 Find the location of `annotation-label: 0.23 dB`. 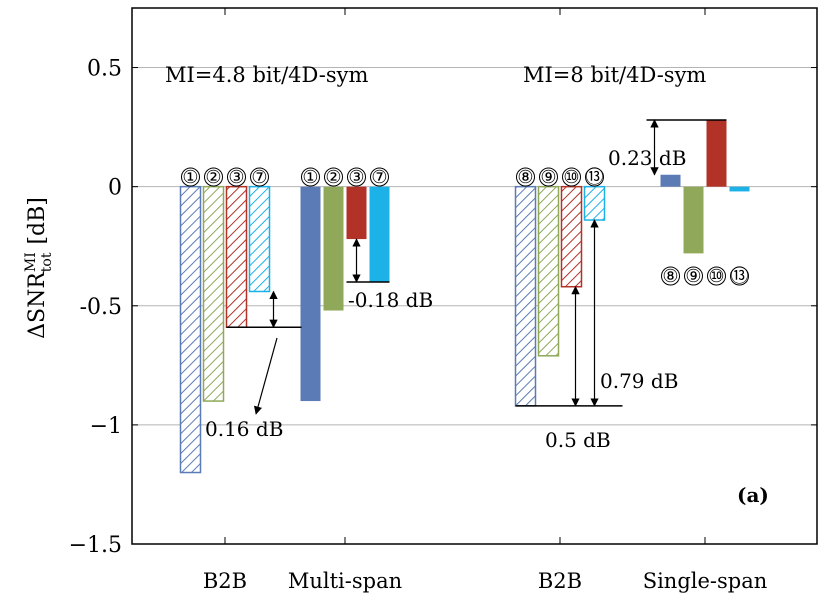

annotation-label: 0.23 dB is located at coordinates (647, 158).